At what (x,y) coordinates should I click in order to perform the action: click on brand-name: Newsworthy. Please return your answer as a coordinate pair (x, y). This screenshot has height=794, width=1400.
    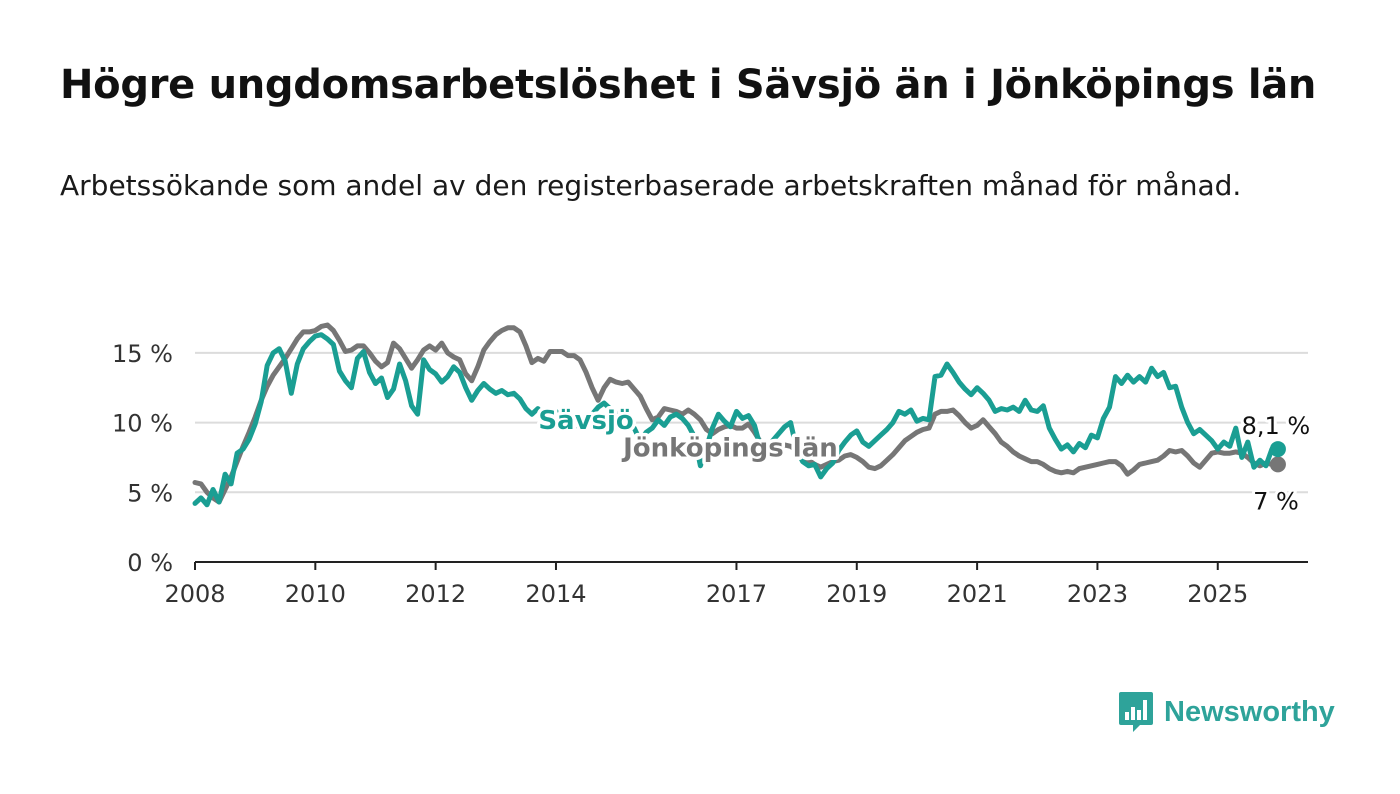
    Looking at the image, I should click on (1249, 711).